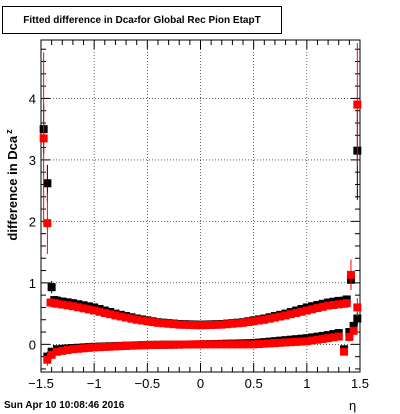 This screenshot has height=414, width=400. What do you see at coordinates (32, 98) in the screenshot?
I see `y-tick-label: 4` at bounding box center [32, 98].